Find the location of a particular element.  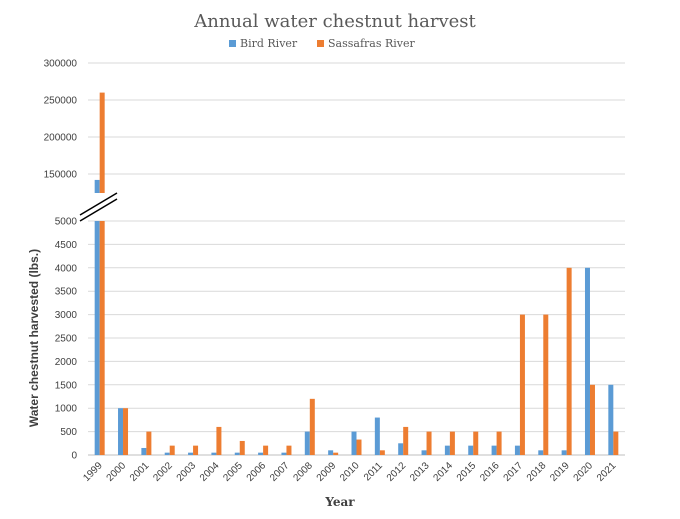

x-tick-label: 2017 is located at coordinates (514, 472).